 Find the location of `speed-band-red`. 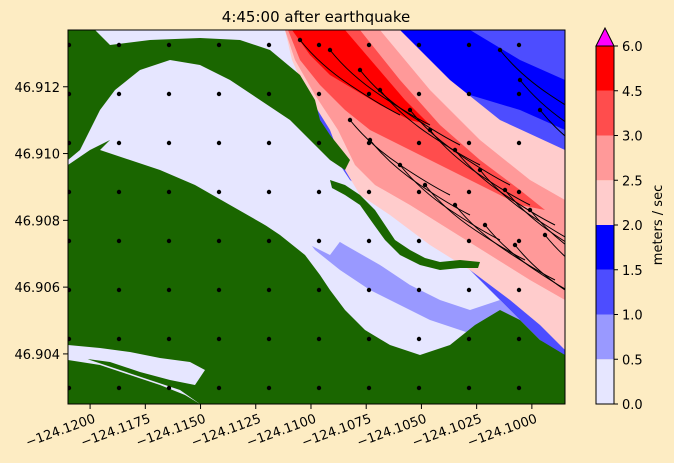

speed-band-red is located at coordinates (361, 77).